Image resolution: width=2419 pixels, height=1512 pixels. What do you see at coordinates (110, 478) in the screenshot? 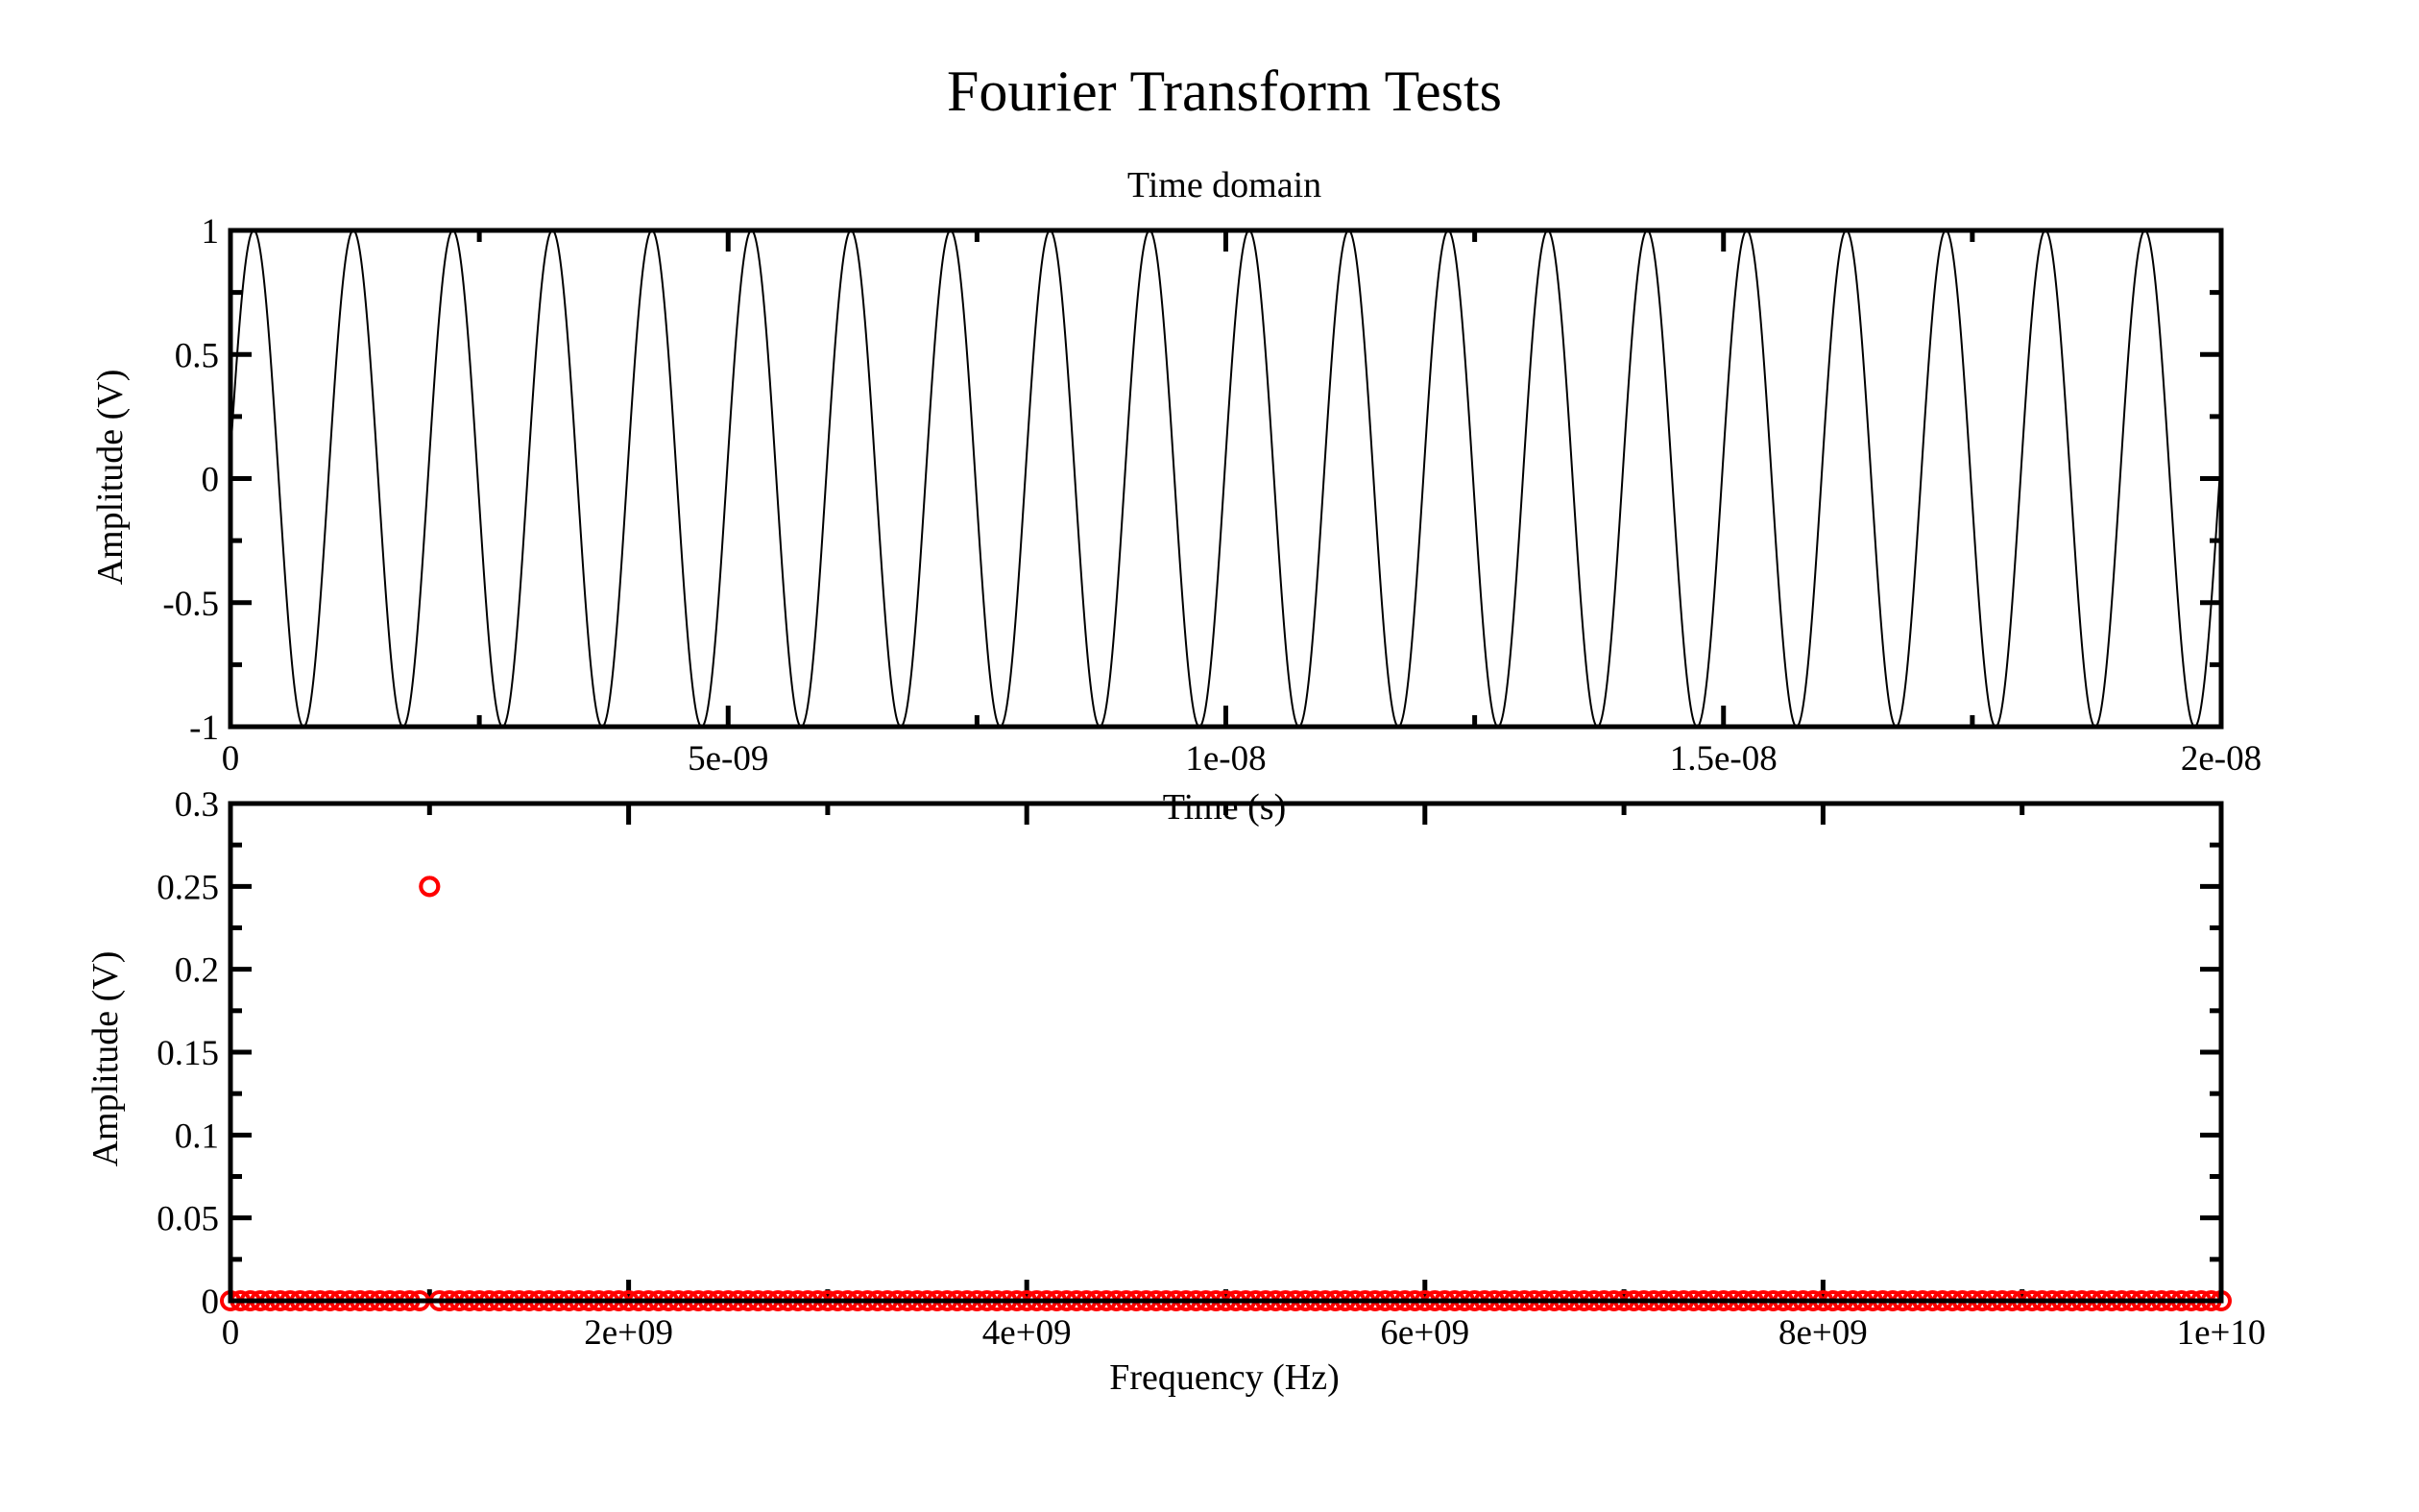
I see `time-domain-ylabel: Amplitude (V)` at bounding box center [110, 478].